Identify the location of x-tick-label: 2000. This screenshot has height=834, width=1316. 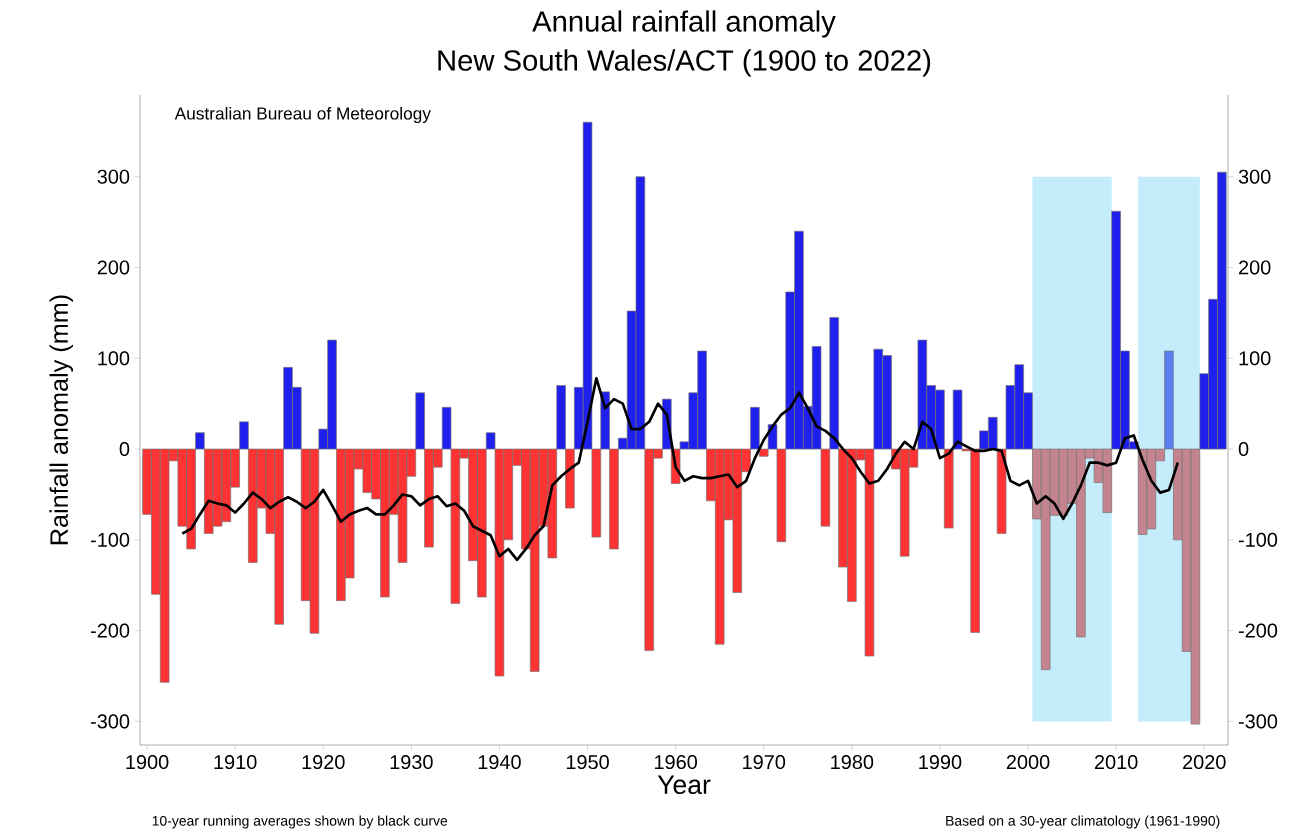
(1028, 762).